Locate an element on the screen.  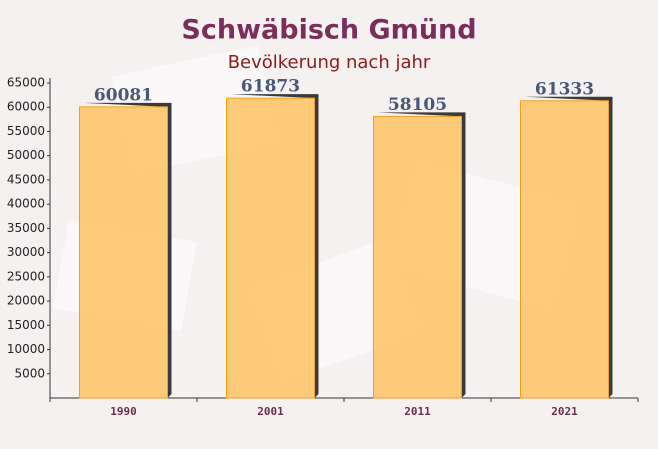
x-tick-label: 2011 is located at coordinates (417, 411).